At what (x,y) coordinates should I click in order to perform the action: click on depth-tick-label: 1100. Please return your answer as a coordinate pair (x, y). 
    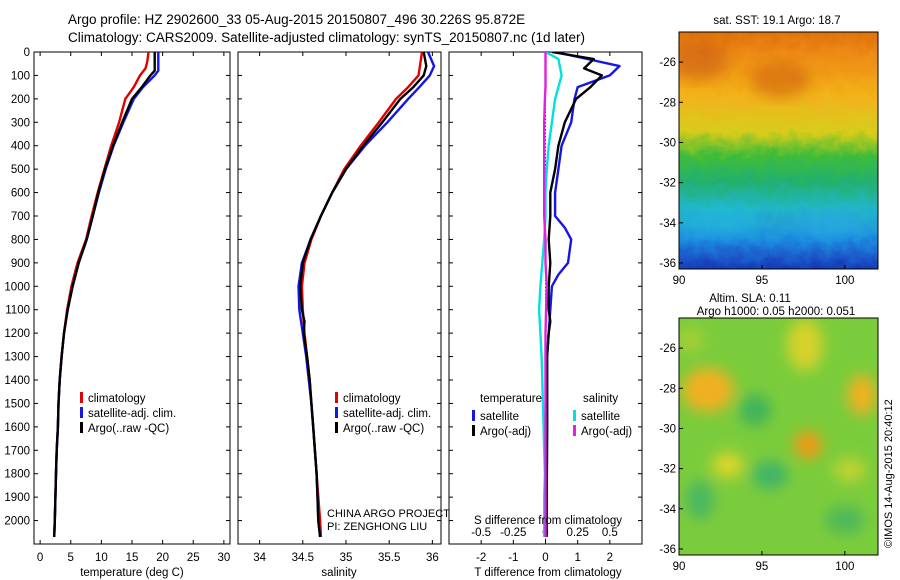
    Looking at the image, I should click on (17, 311).